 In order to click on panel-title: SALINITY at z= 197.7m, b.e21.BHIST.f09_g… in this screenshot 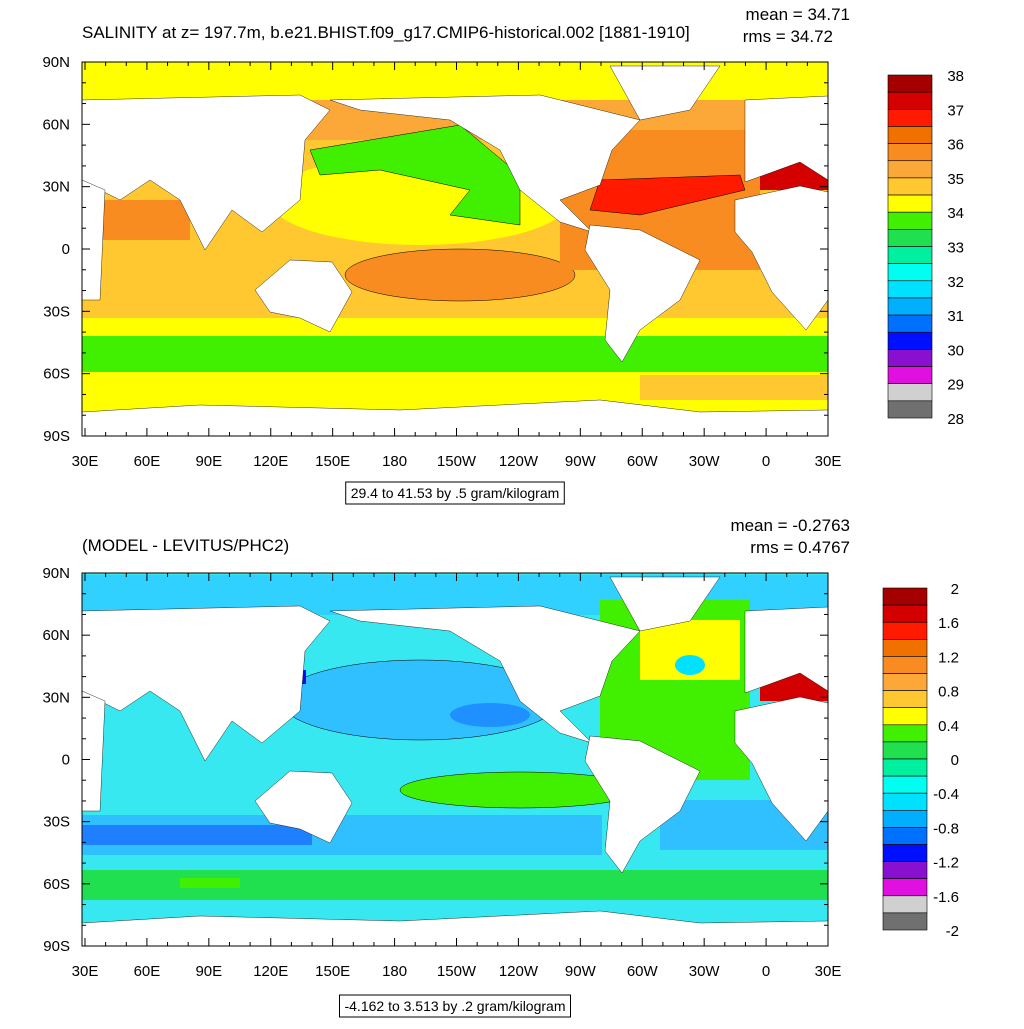, I will do `click(386, 32)`.